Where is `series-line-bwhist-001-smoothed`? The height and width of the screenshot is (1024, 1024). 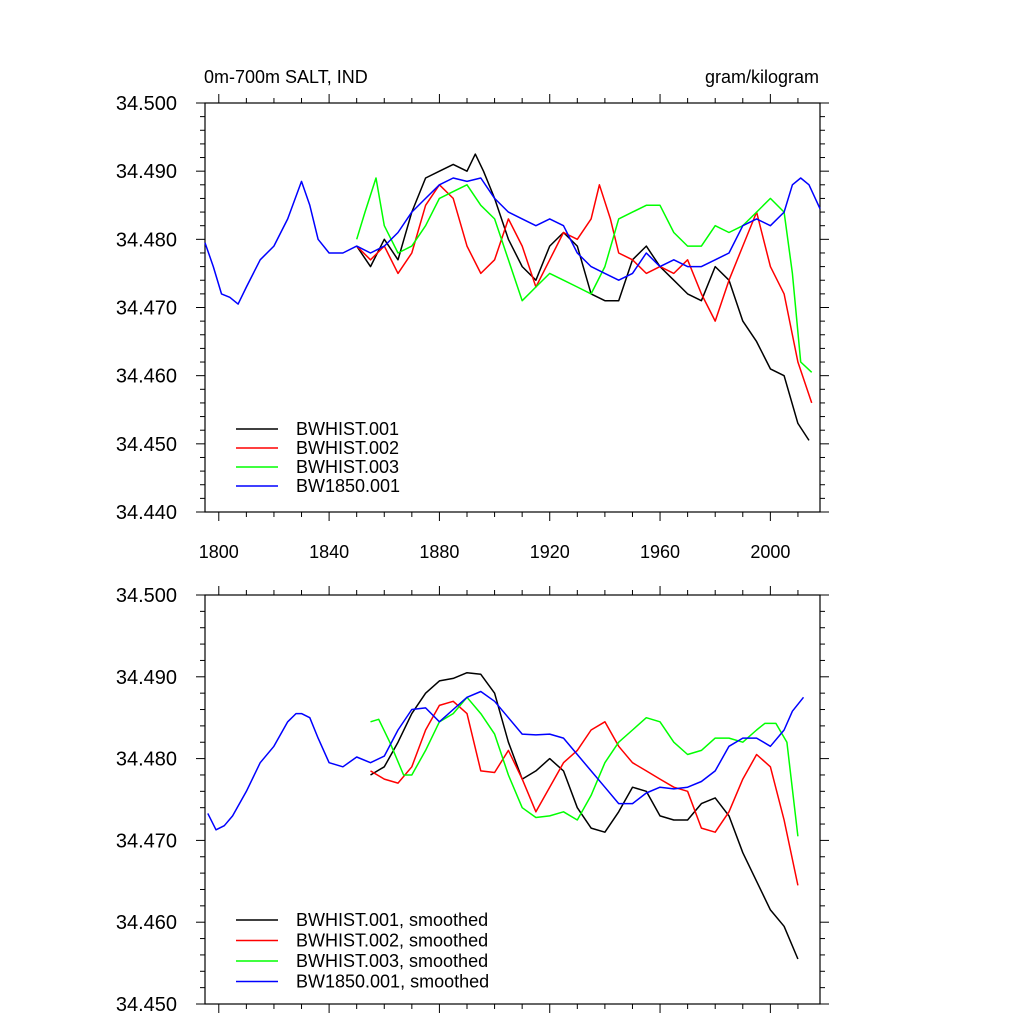
series-line-bwhist-001-smoothed is located at coordinates (584, 815).